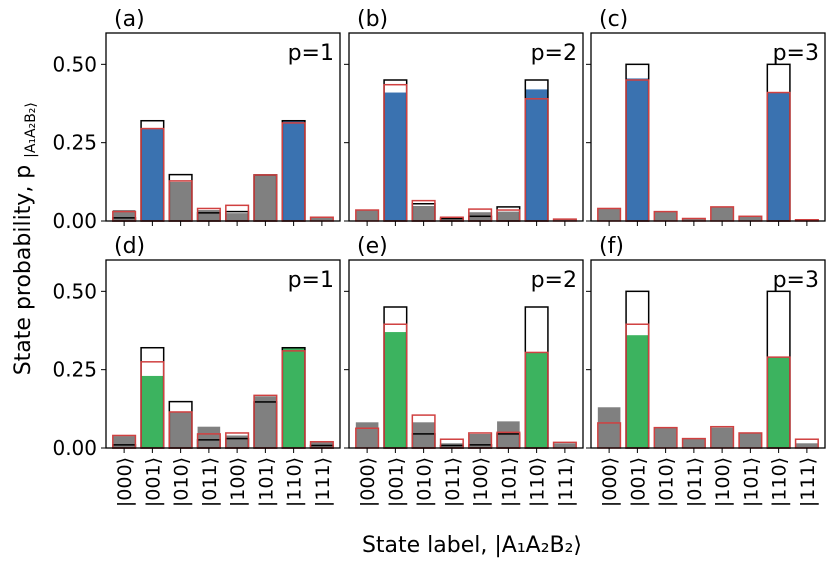 The width and height of the screenshot is (831, 561). Describe the element at coordinates (129, 246) in the screenshot. I see `panel-label: (d)` at that location.